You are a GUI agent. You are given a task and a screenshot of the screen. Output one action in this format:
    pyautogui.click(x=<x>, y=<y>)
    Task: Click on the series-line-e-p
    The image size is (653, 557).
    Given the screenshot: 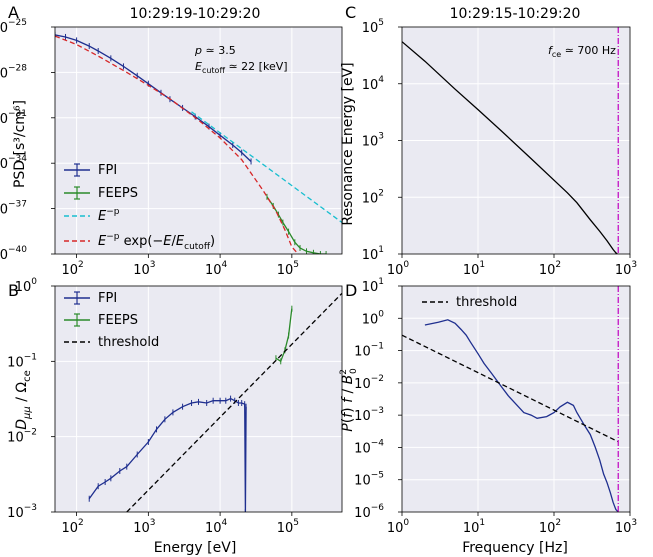 What is the action you would take?
    pyautogui.click(x=266, y=167)
    